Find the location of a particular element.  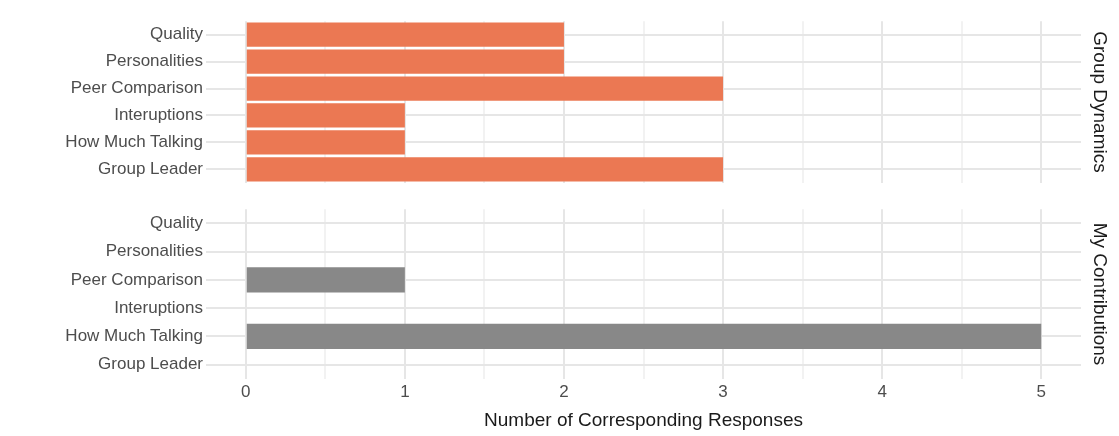

text: My Contributions is located at coordinates (1100, 294).